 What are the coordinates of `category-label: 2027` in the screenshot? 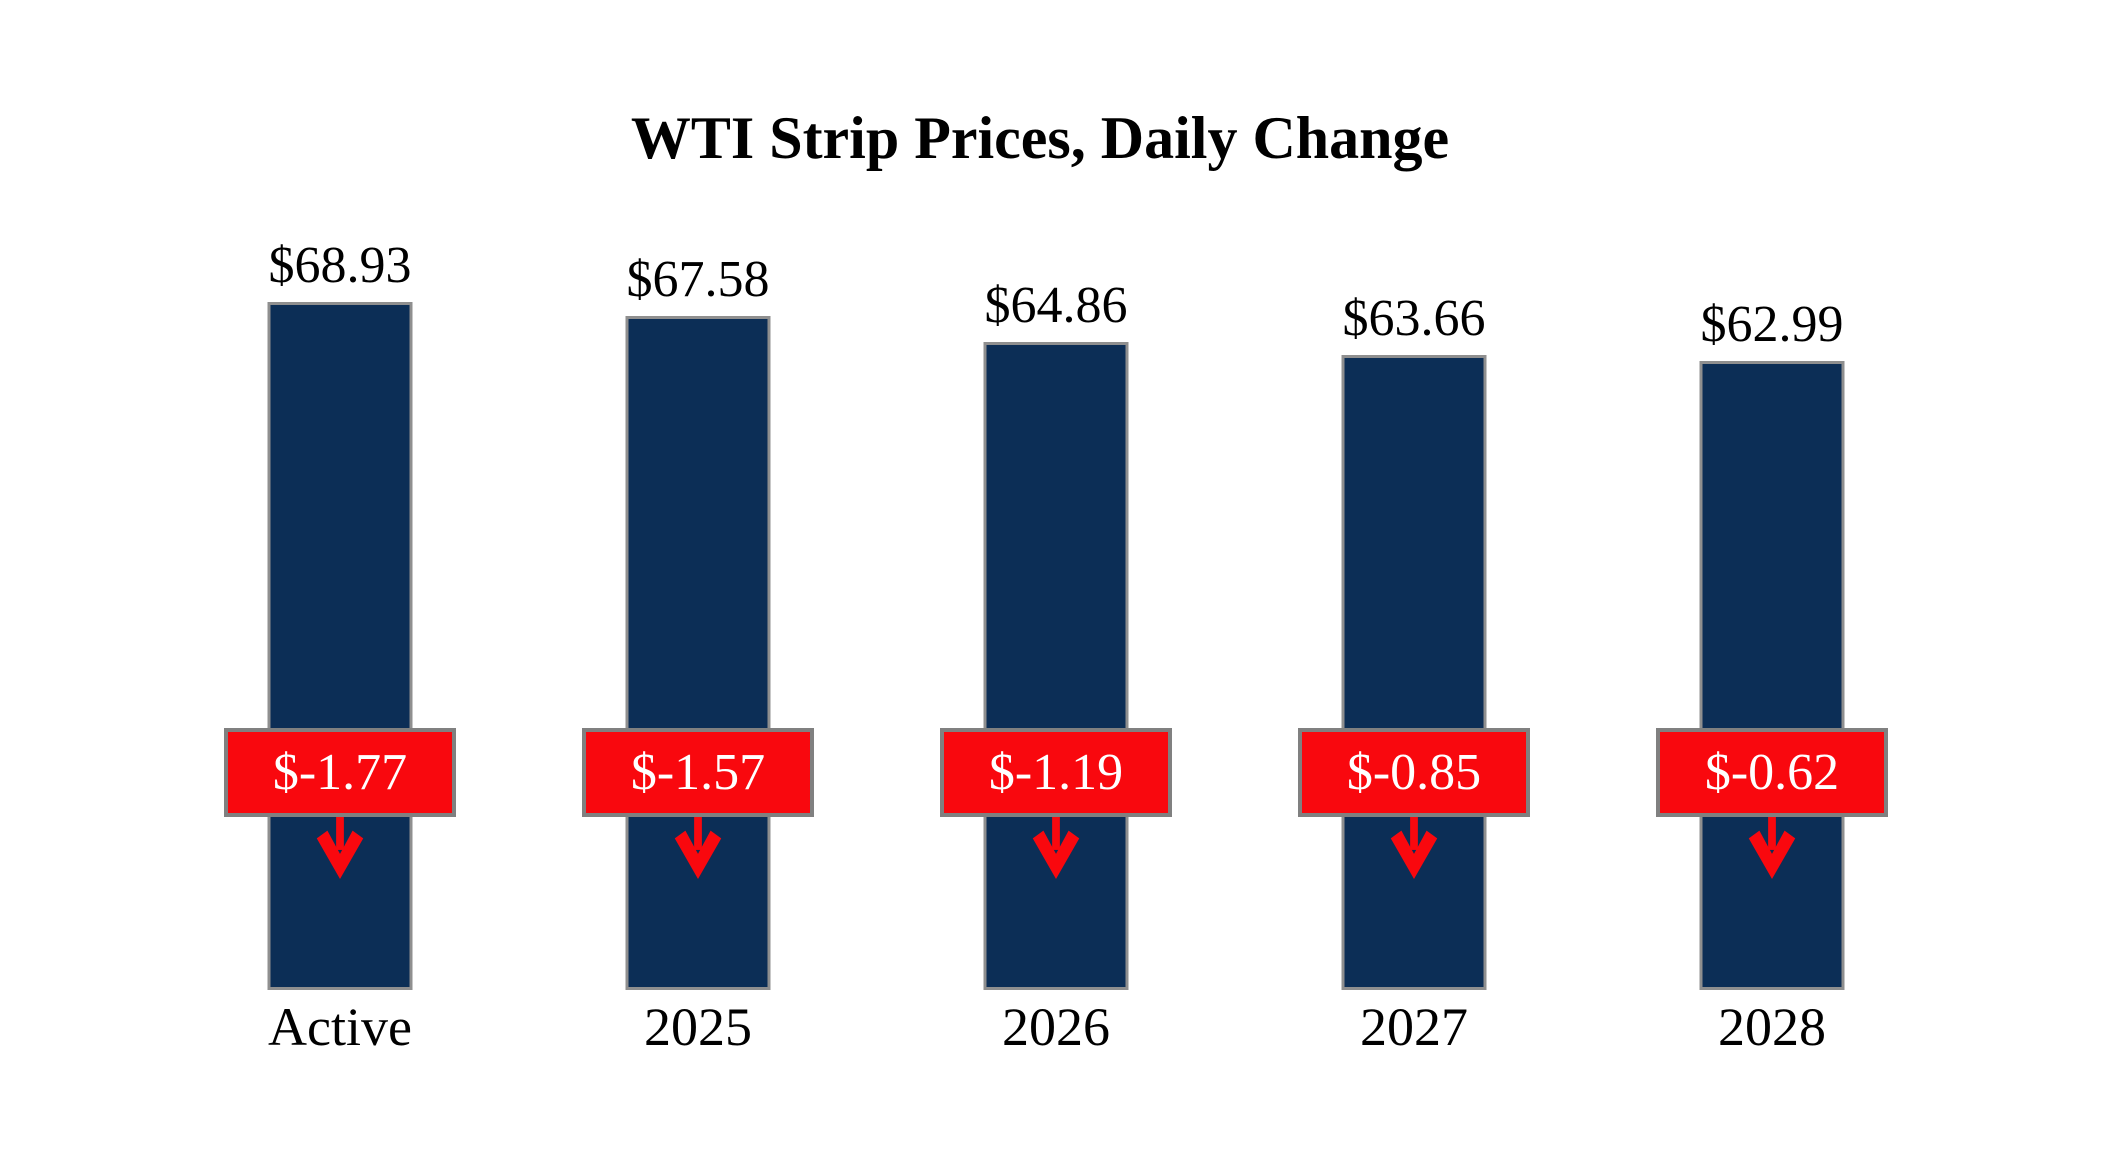 It's located at (1414, 1027).